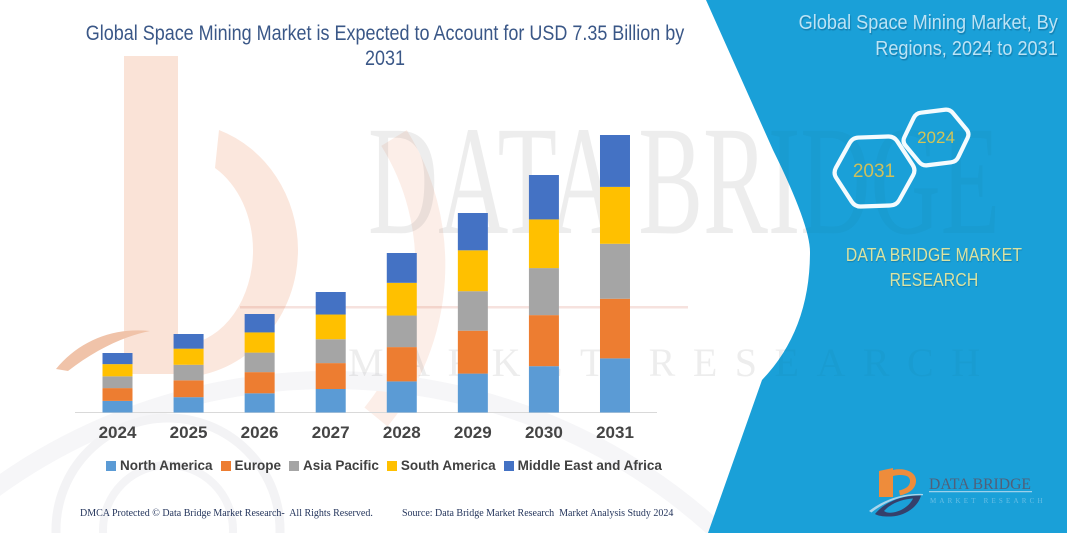 The height and width of the screenshot is (533, 1067). I want to click on svg-text: DATA BRIDGE, so click(980, 484).